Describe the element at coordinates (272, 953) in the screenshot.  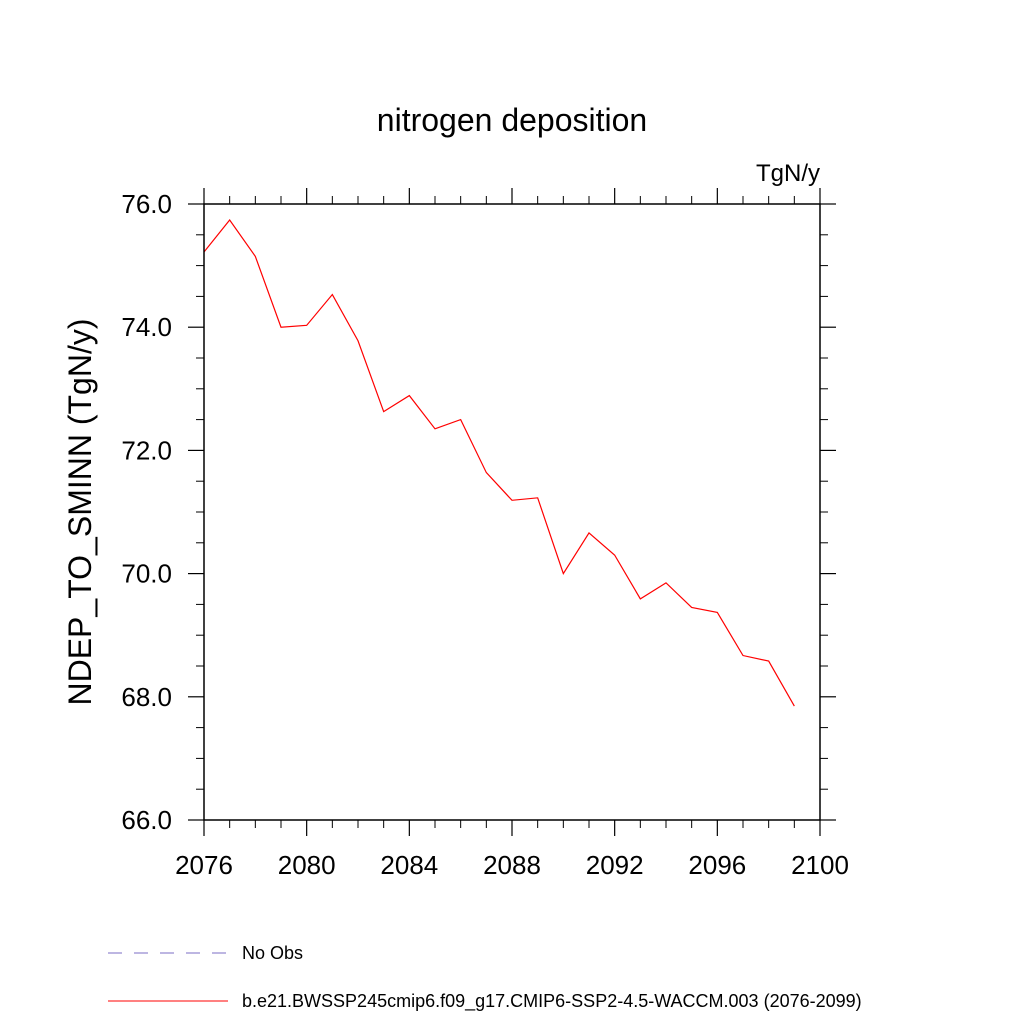
I see `legend-label-no-obs: No Obs` at that location.